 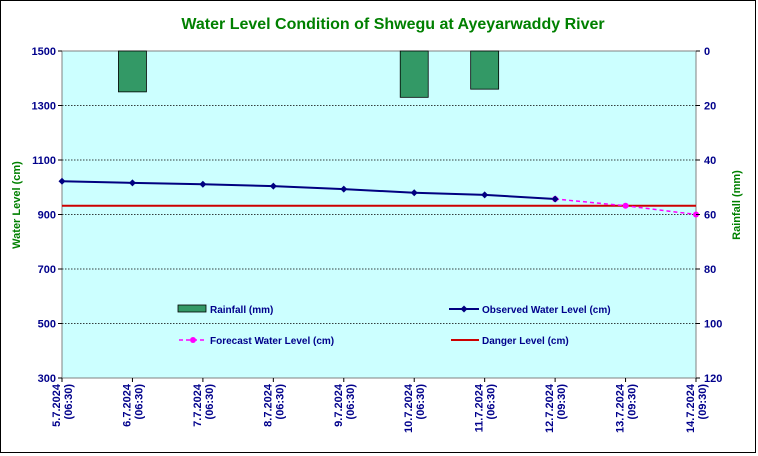 I want to click on x-tick-label-date: 14.7.2024, so click(x=691, y=408).